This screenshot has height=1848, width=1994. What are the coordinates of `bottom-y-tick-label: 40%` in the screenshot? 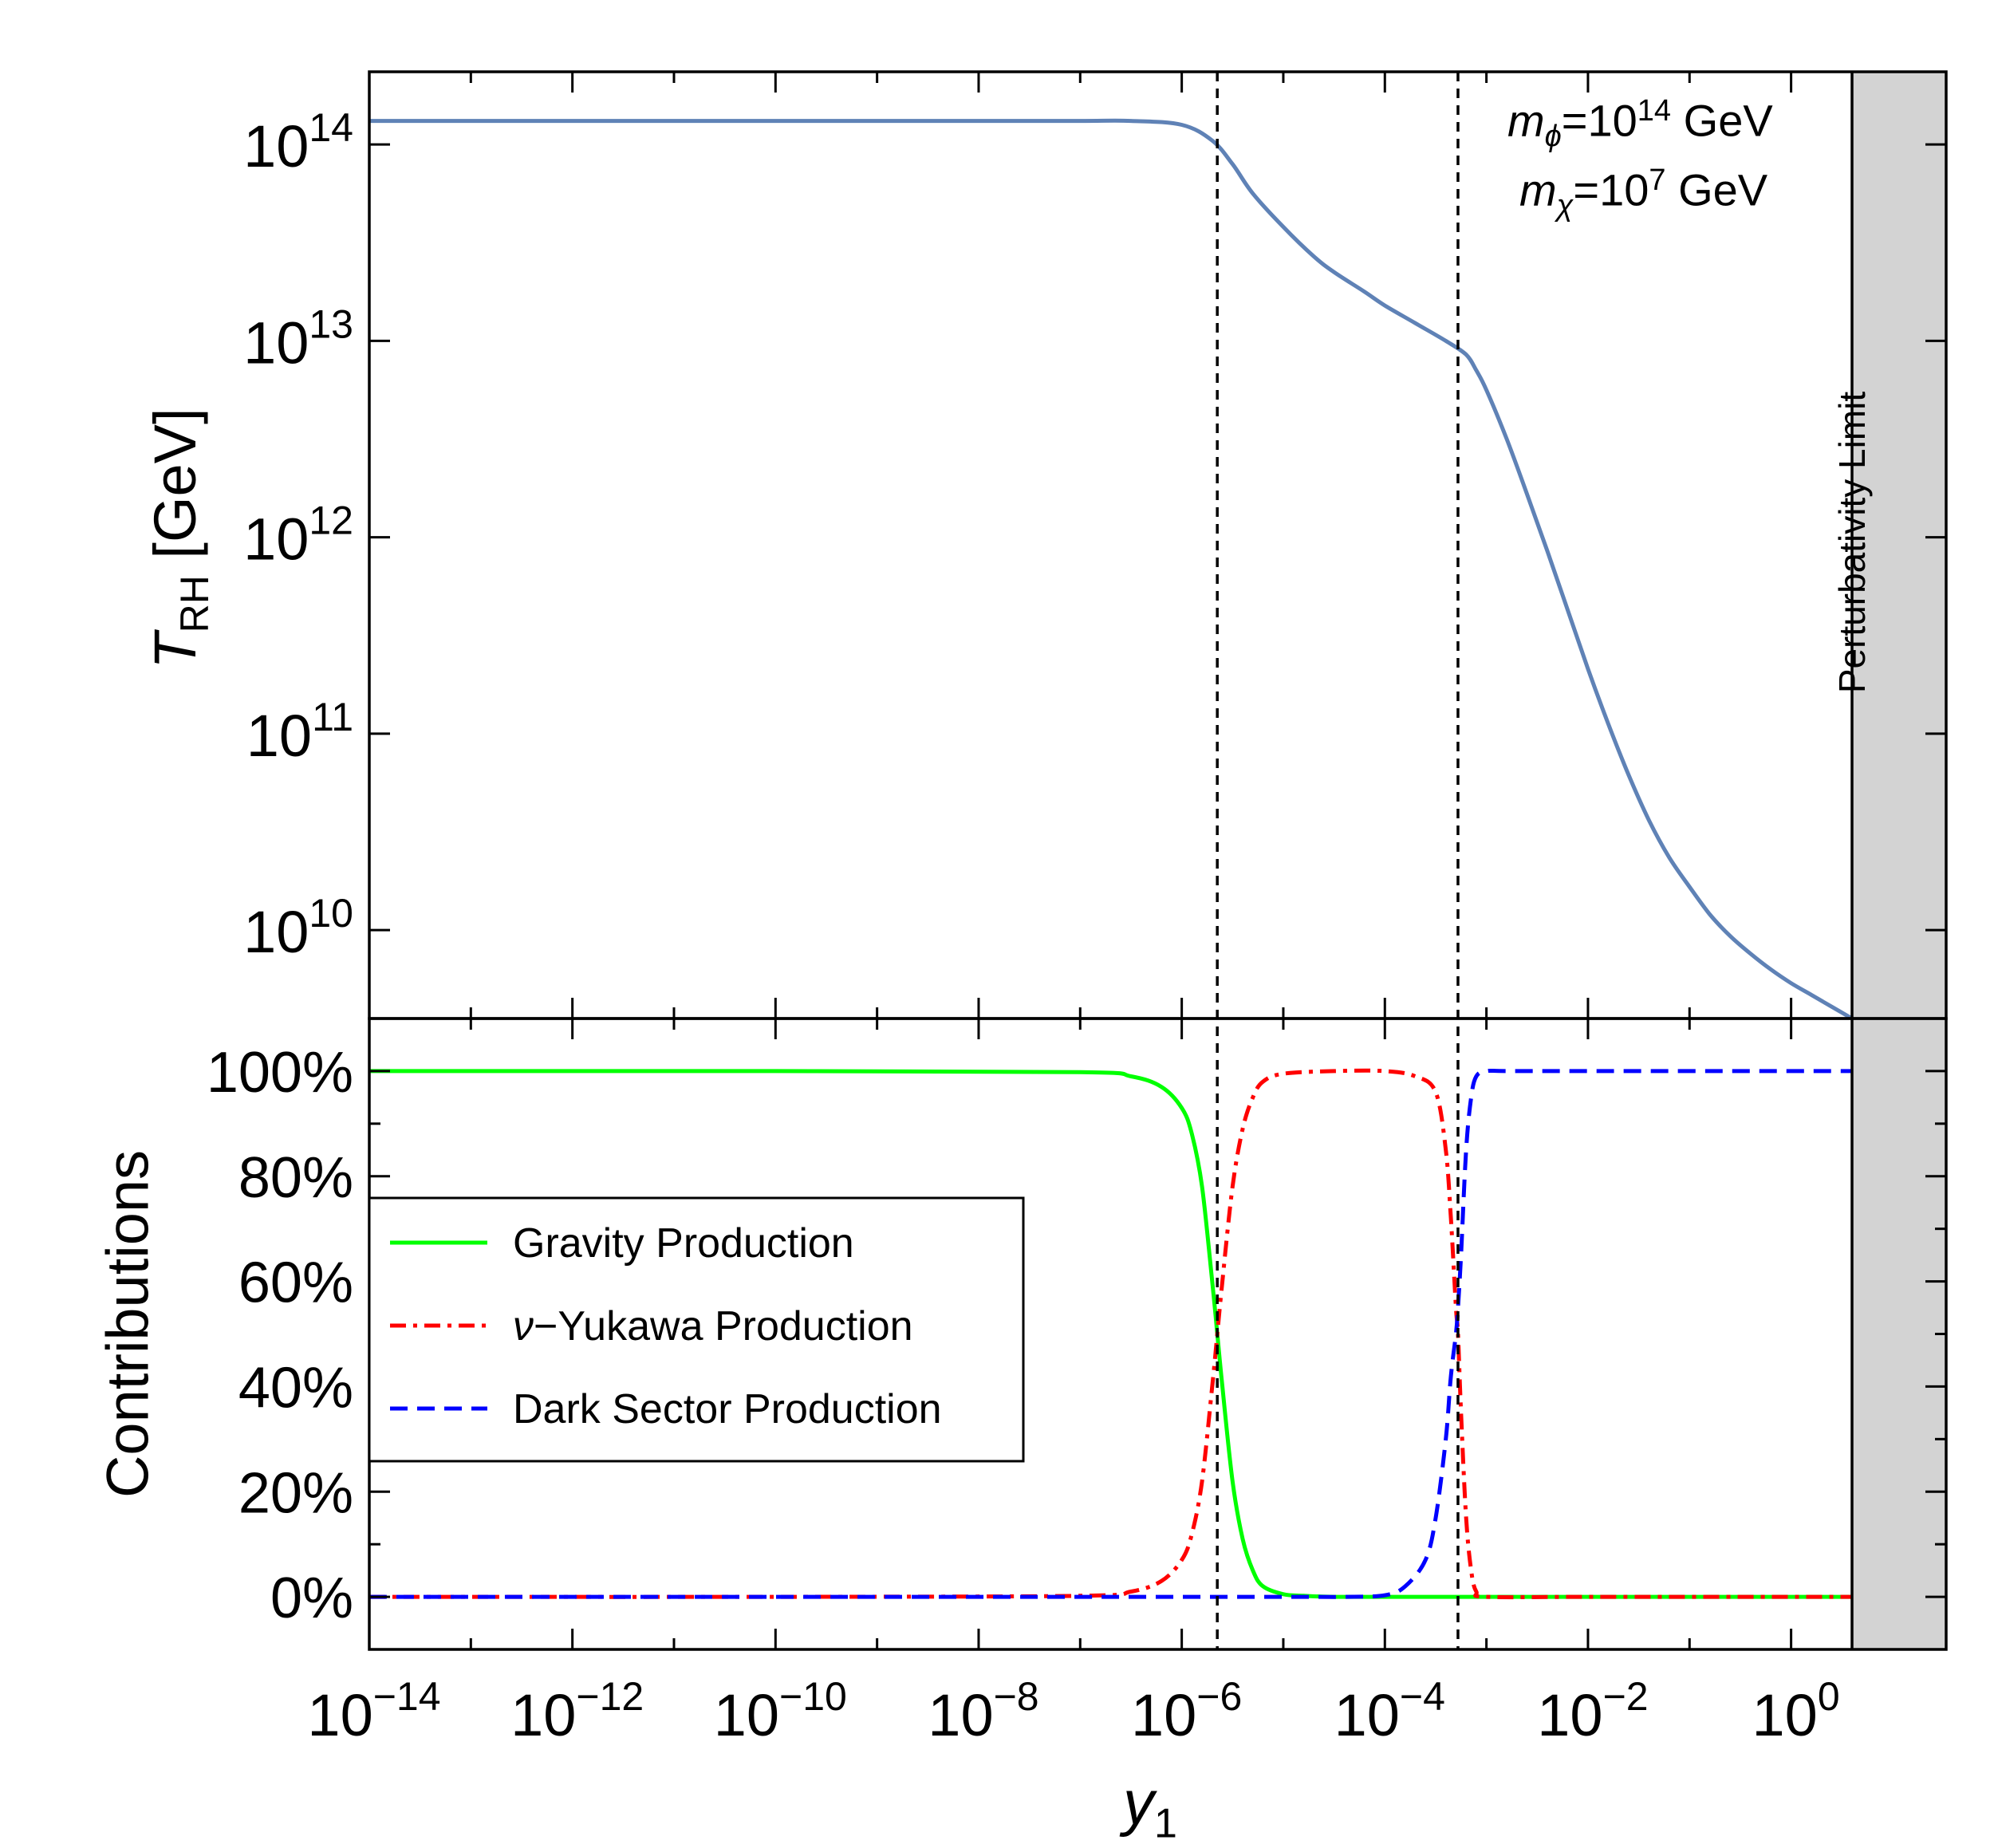 It's located at (295, 1388).